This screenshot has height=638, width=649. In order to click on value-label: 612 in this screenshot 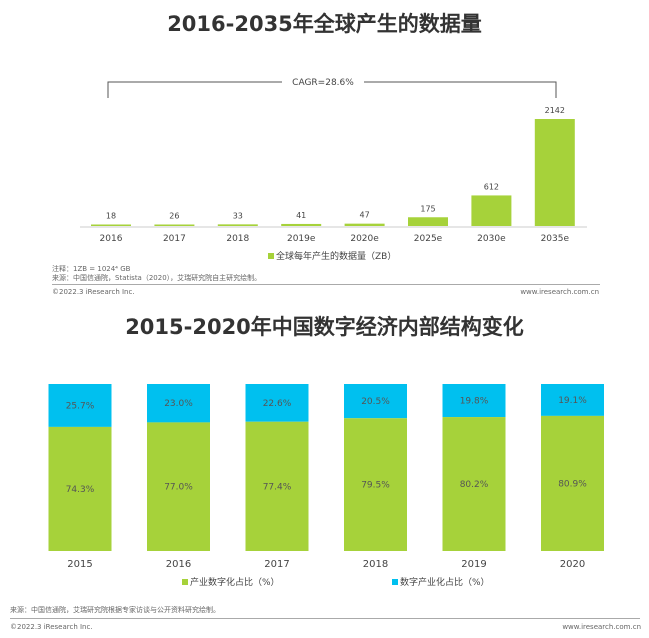, I will do `click(491, 186)`.